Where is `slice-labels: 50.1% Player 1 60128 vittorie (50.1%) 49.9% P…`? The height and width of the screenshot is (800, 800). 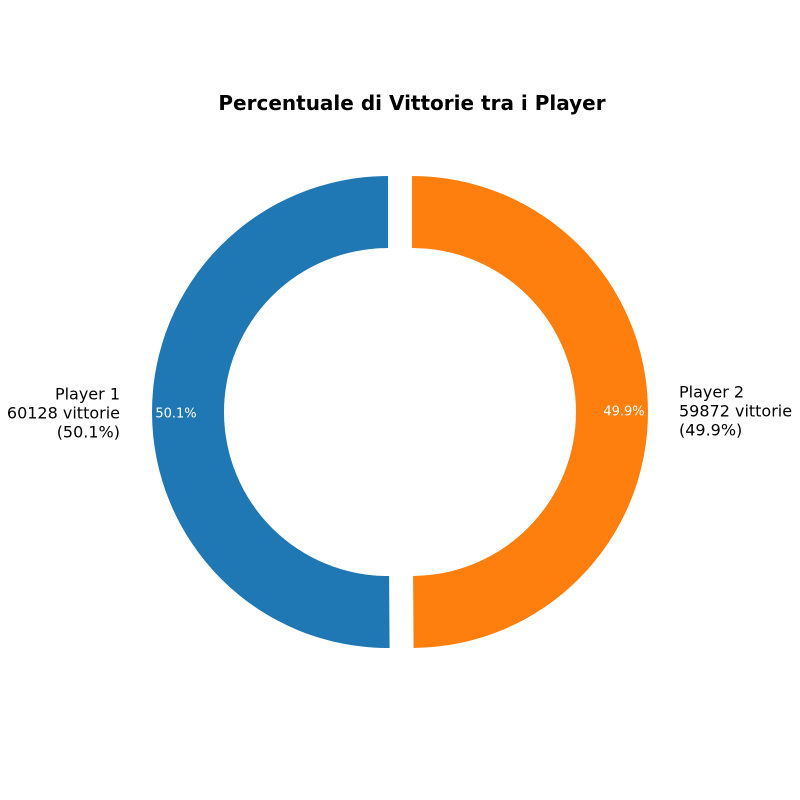
slice-labels: 50.1% Player 1 60128 vittorie (50.1%) 49.9% P… is located at coordinates (399, 412).